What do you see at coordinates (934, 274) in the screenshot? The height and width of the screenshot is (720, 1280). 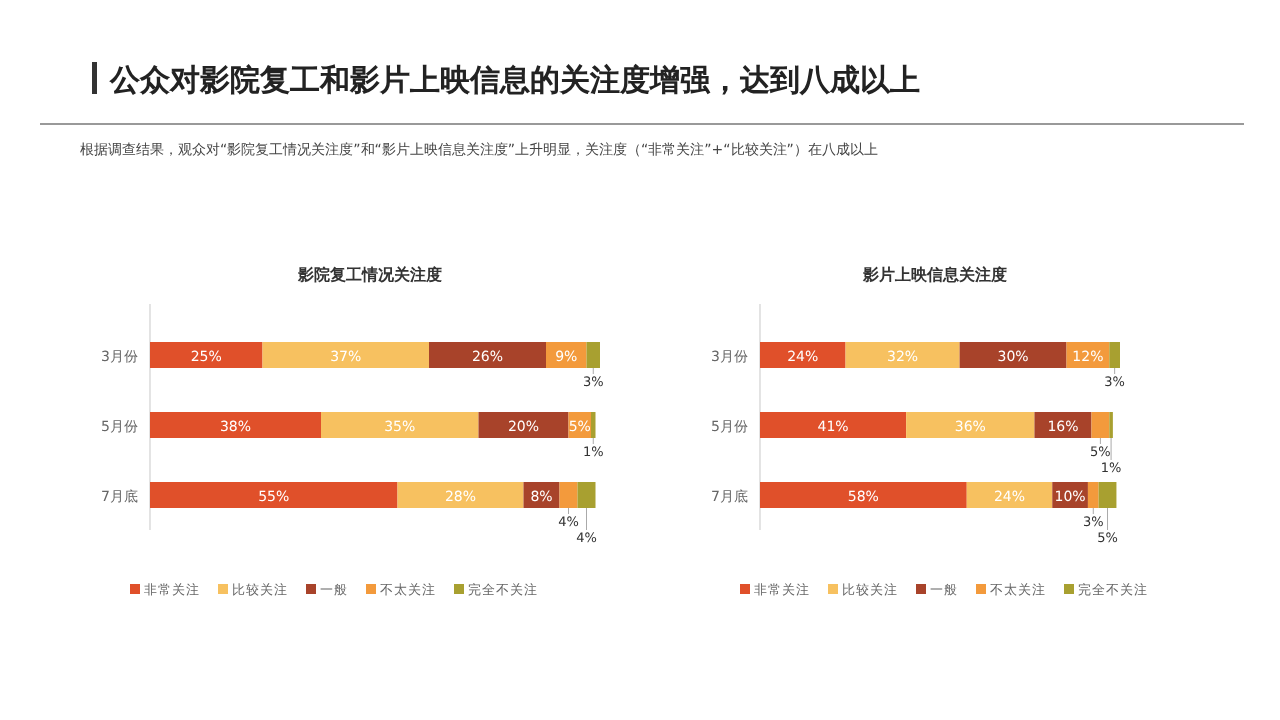 I see `chart-title: 影片上映信息关注度` at bounding box center [934, 274].